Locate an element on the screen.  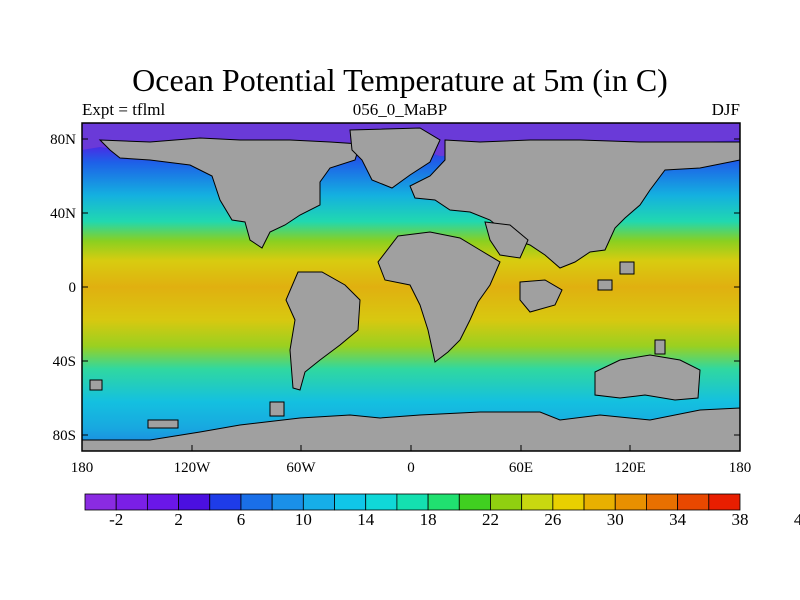
colorbar-label: 22 is located at coordinates (490, 519).